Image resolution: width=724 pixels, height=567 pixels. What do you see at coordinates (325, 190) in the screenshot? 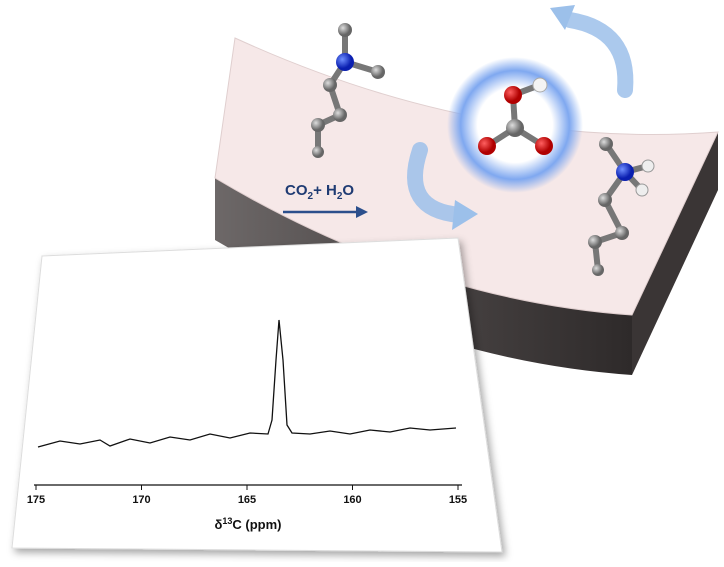
I see `text: + H` at bounding box center [325, 190].